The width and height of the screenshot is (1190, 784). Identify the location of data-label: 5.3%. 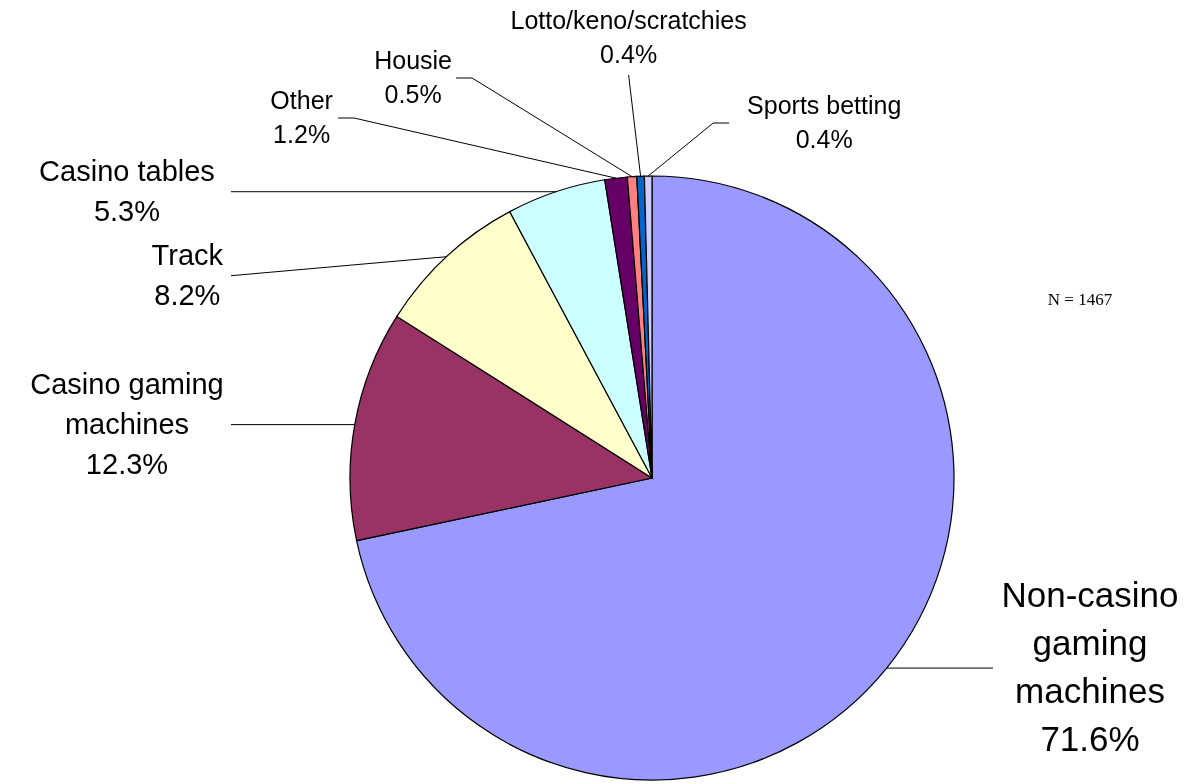
(127, 210).